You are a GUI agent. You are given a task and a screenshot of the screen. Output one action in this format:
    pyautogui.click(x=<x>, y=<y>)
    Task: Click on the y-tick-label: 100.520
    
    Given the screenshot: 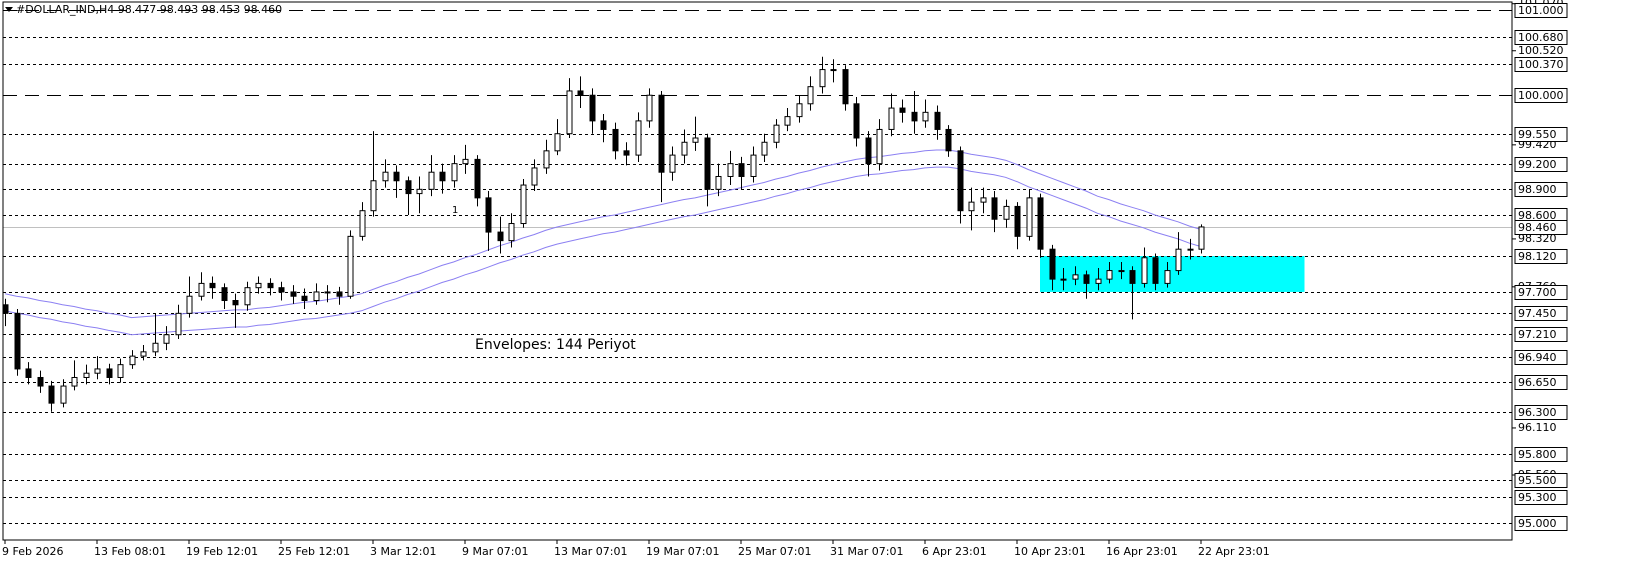 What is the action you would take?
    pyautogui.click(x=1541, y=50)
    